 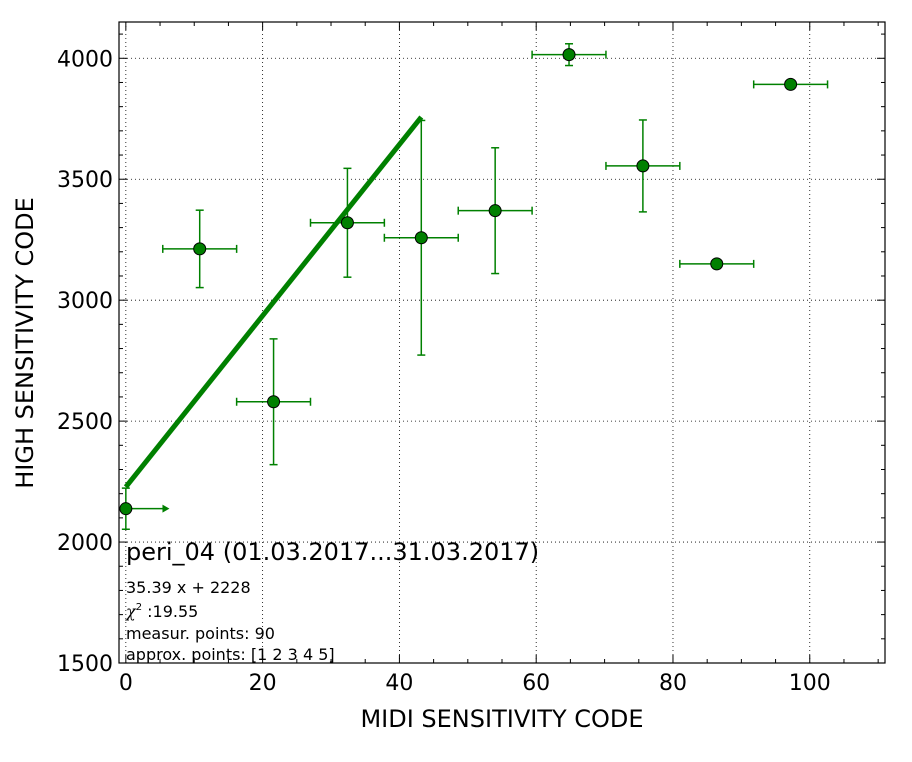 I want to click on measured-points: measur. points: 90, so click(x=200, y=633).